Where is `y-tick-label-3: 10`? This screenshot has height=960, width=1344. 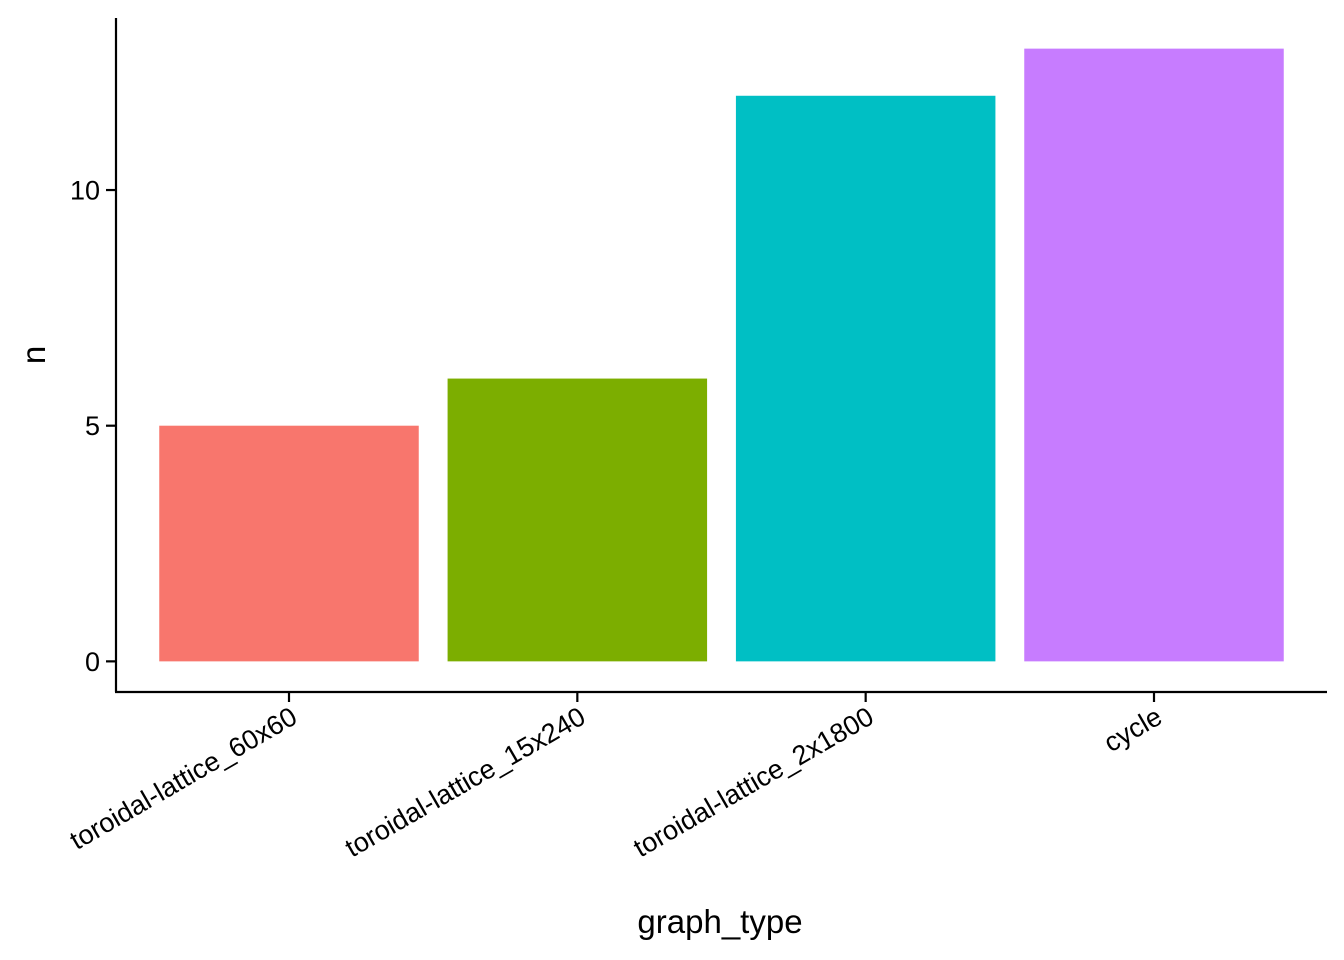
y-tick-label-3: 10 is located at coordinates (85, 191).